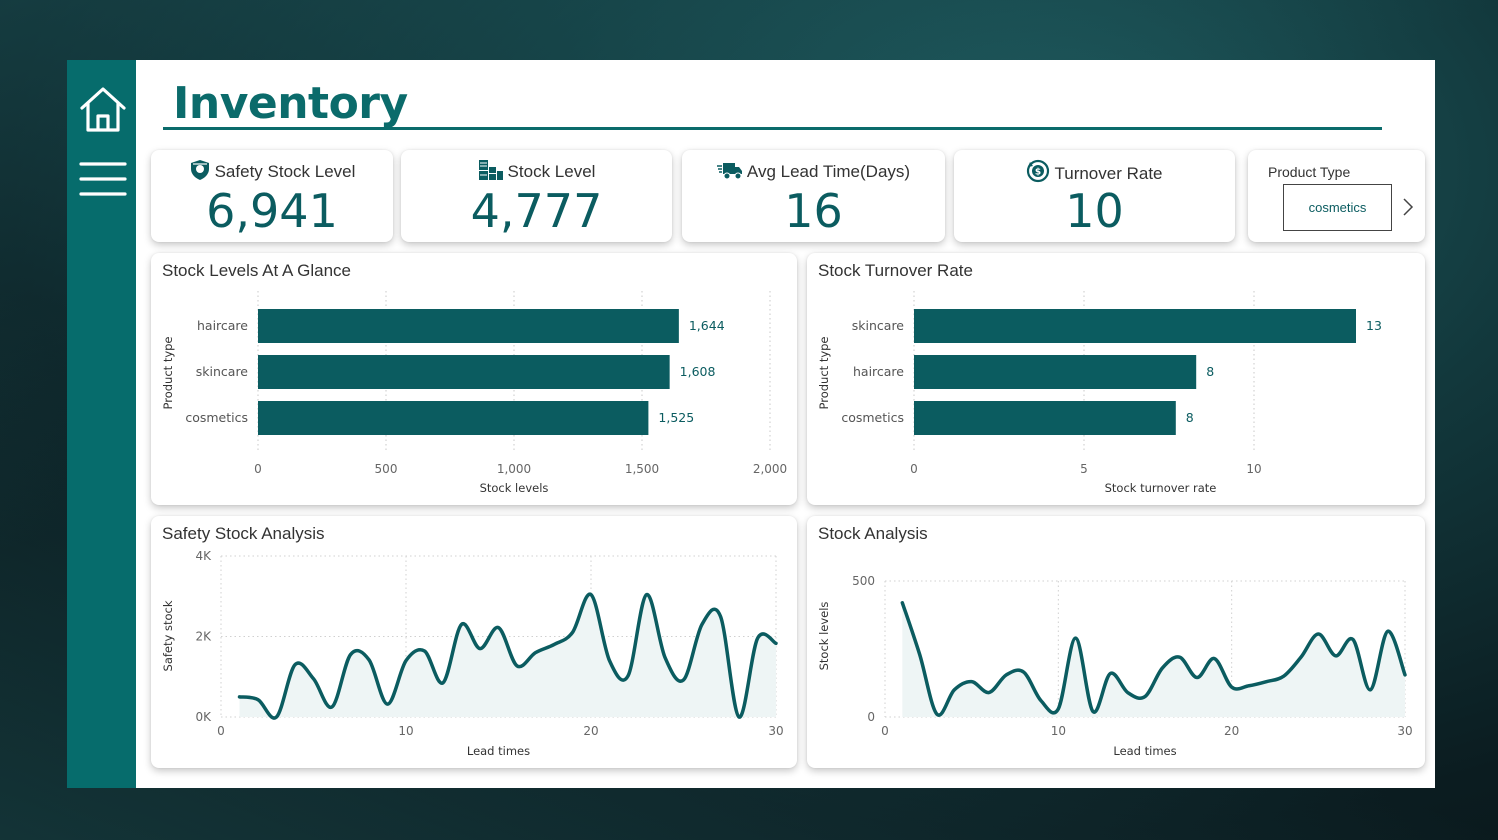 This screenshot has width=1498, height=840. I want to click on kpi-label: $ Turnover Rate, so click(1094, 171).